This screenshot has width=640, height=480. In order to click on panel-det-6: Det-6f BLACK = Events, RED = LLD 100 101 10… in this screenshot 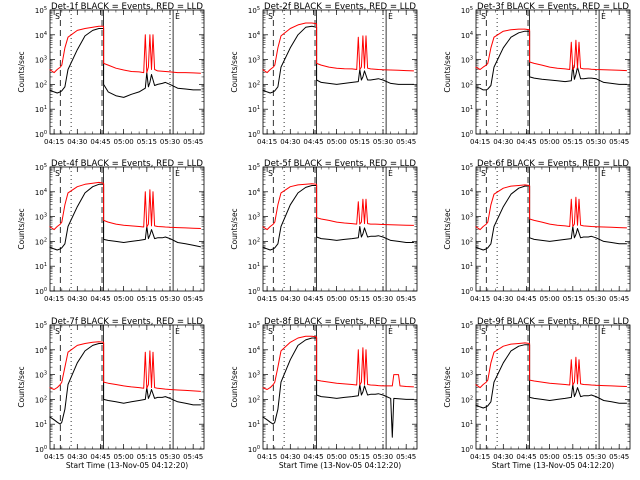, I will do `click(537, 231)`.